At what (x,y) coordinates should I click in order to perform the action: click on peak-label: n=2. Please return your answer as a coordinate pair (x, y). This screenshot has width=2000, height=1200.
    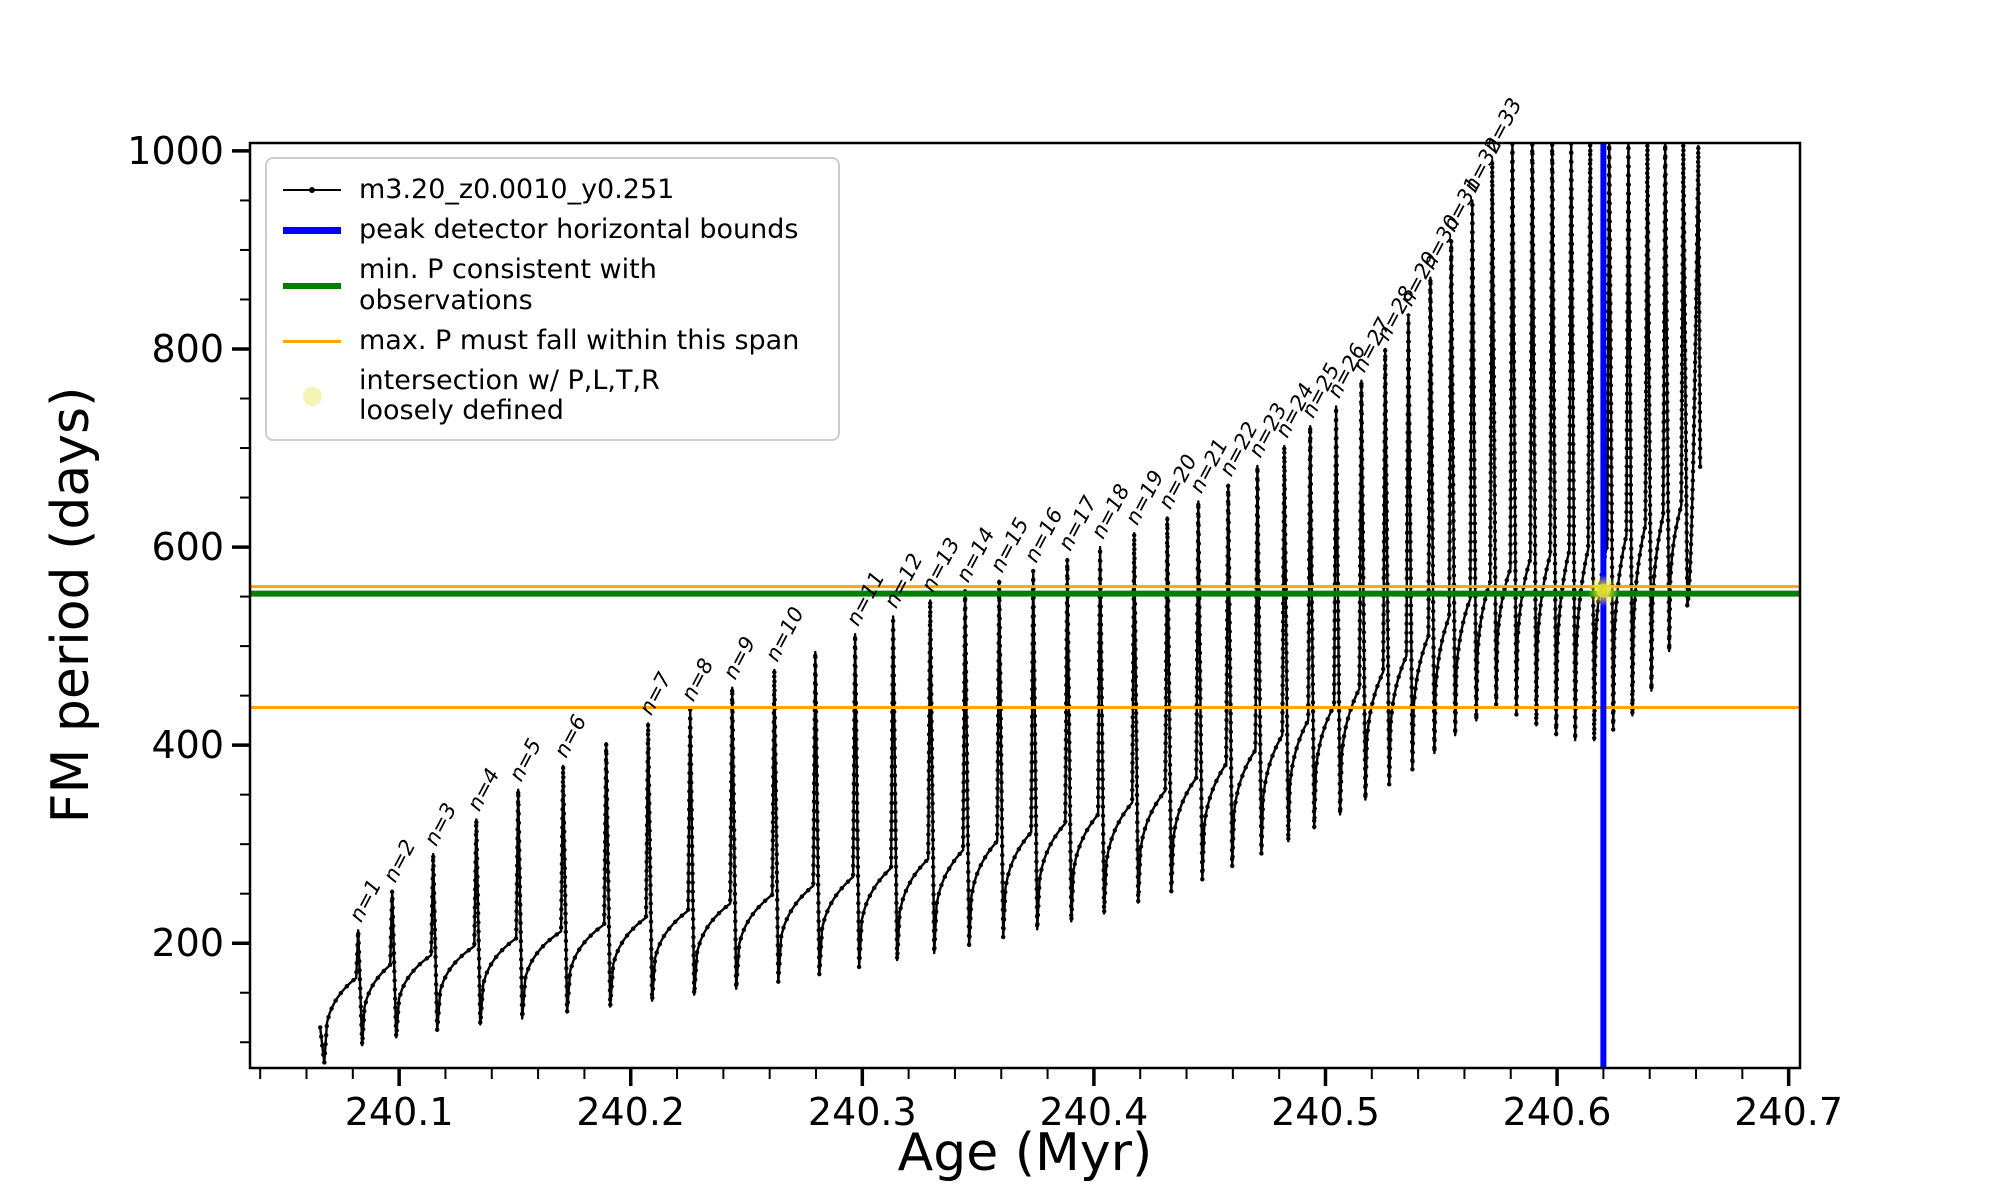
    Looking at the image, I should click on (399, 861).